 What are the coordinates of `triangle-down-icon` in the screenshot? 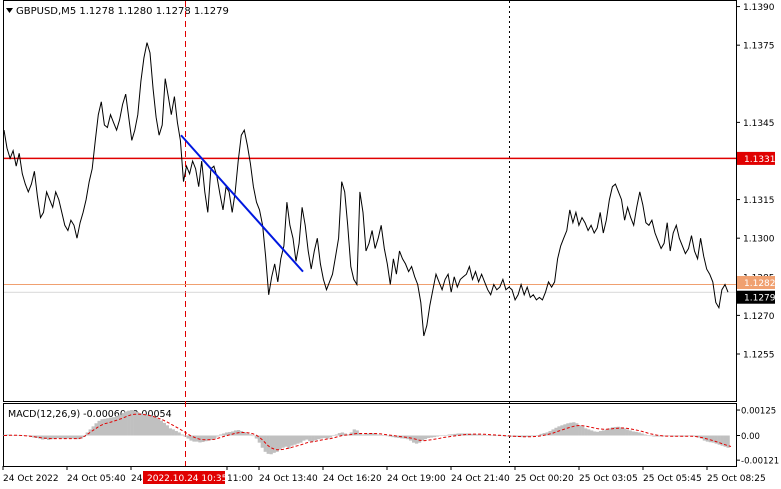 It's located at (9, 10).